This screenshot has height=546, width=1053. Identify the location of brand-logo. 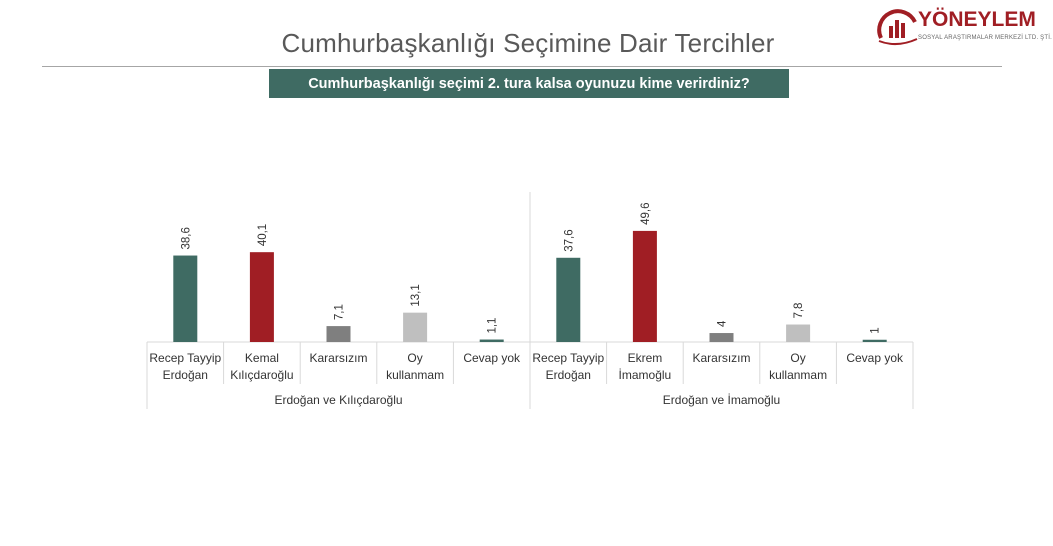
(897, 27).